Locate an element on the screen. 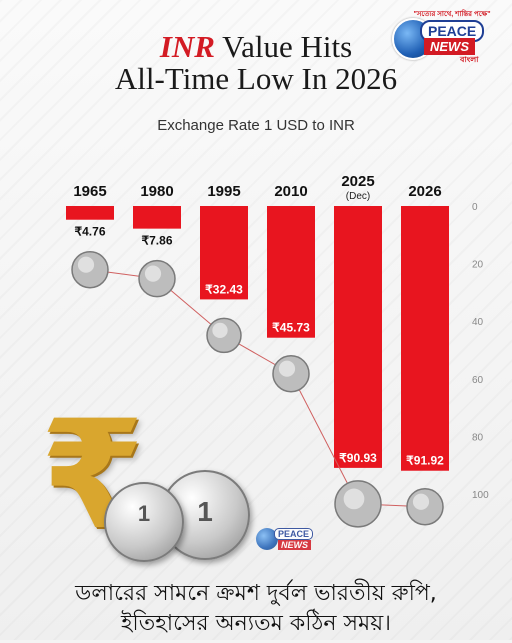  watermark-peace-text: PEACE is located at coordinates (294, 534).